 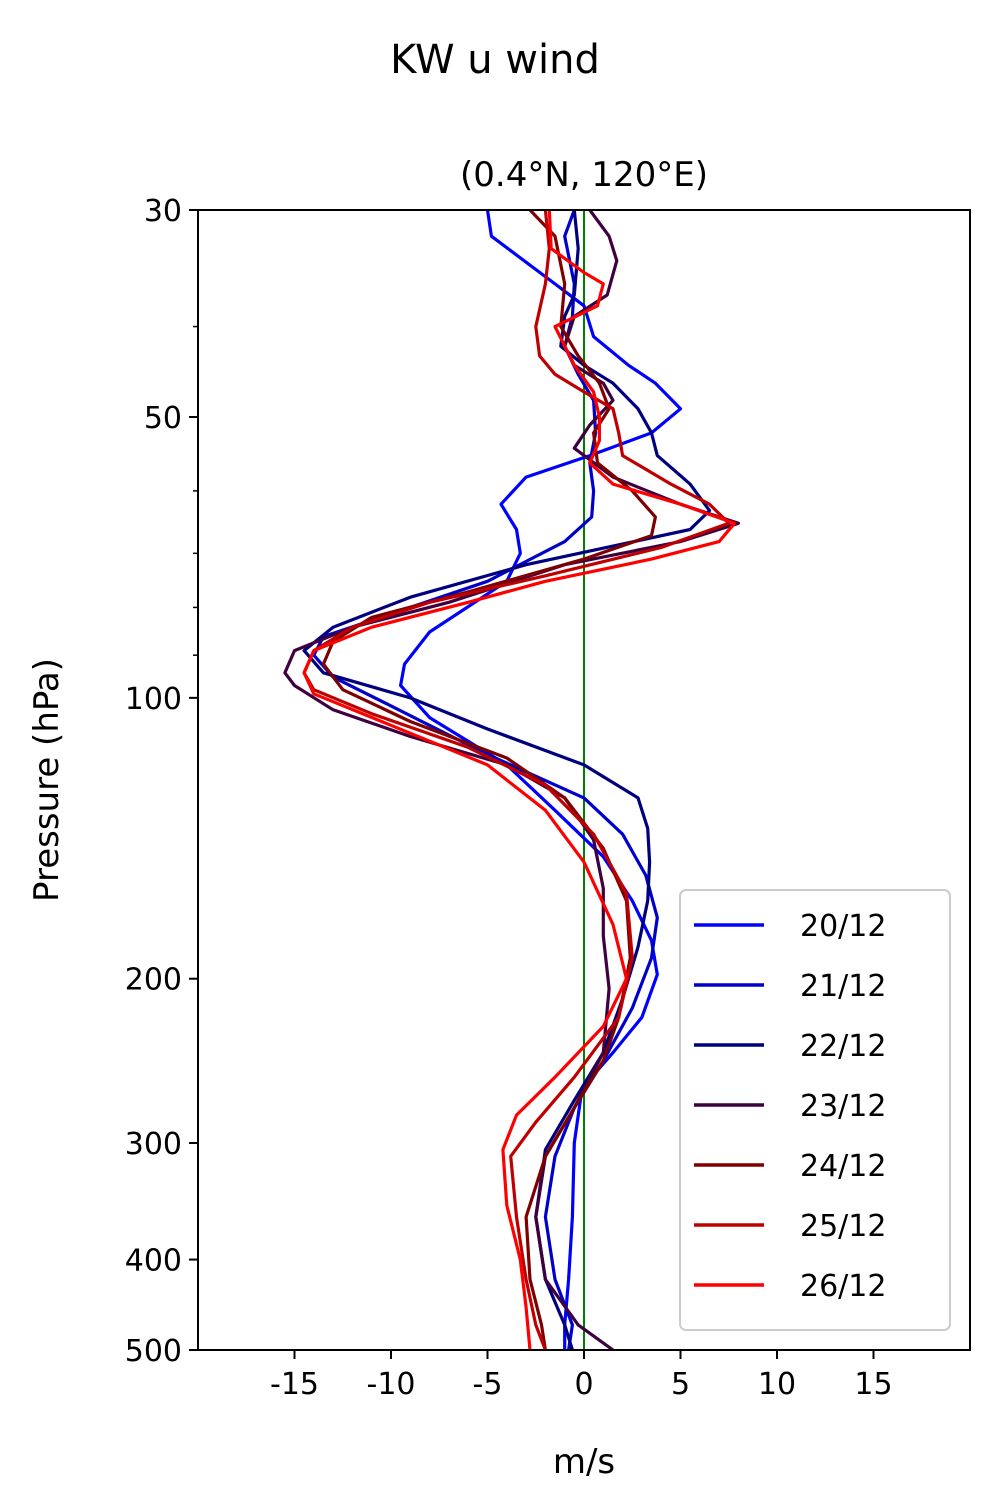 What do you see at coordinates (777, 1384) in the screenshot?
I see `x-tick-label: 10` at bounding box center [777, 1384].